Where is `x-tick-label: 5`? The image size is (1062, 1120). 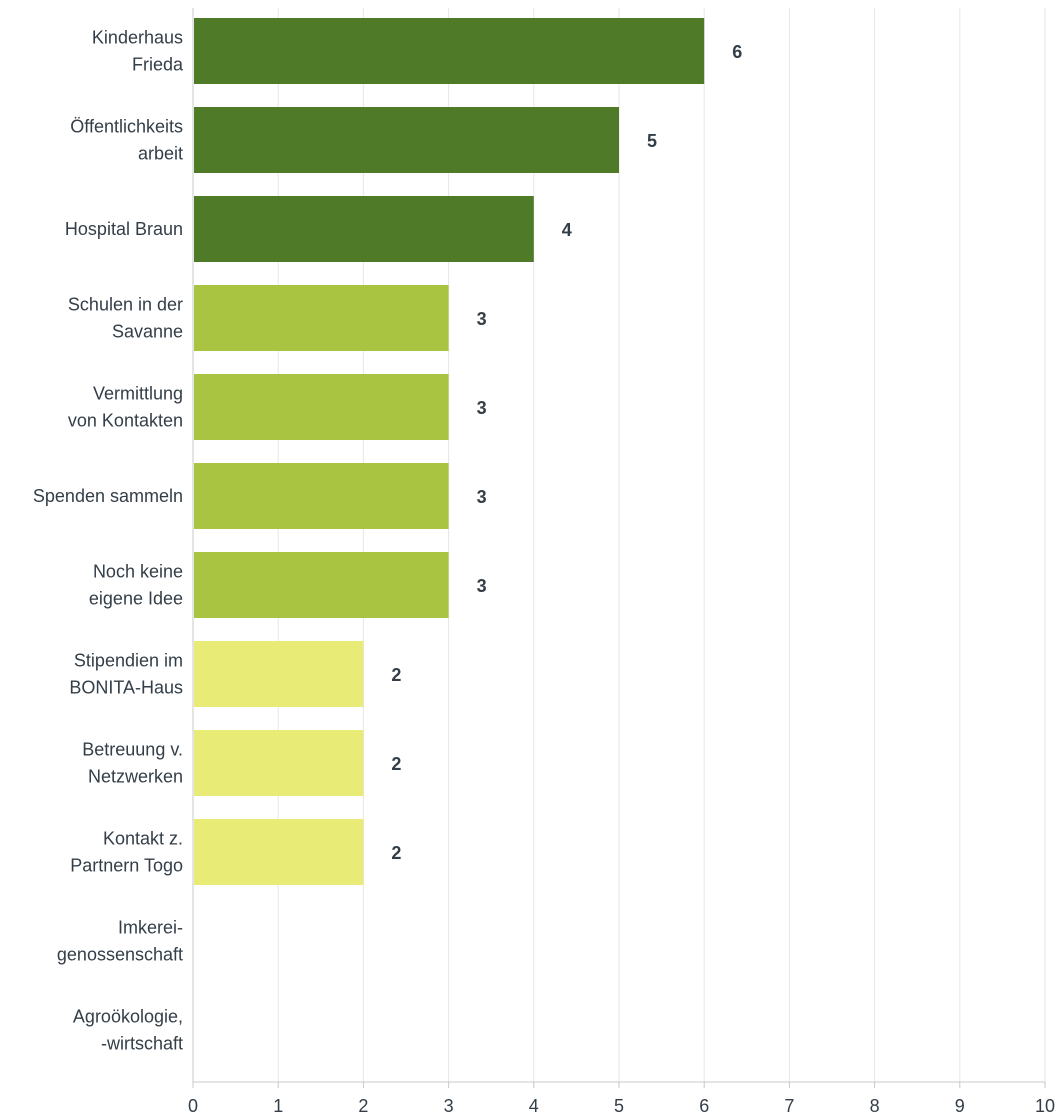 x-tick-label: 5 is located at coordinates (619, 1106).